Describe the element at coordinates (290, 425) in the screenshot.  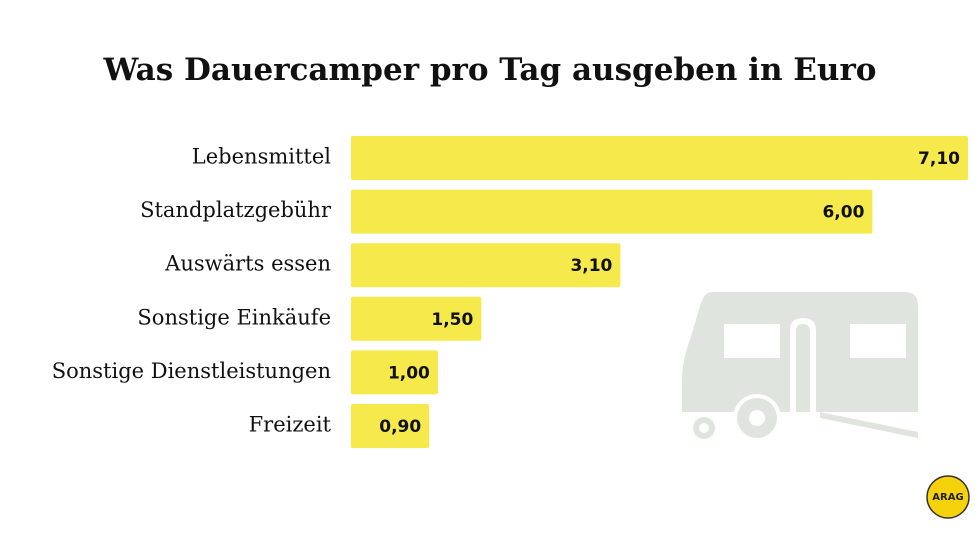
I see `category-label: Freizeit` at that location.